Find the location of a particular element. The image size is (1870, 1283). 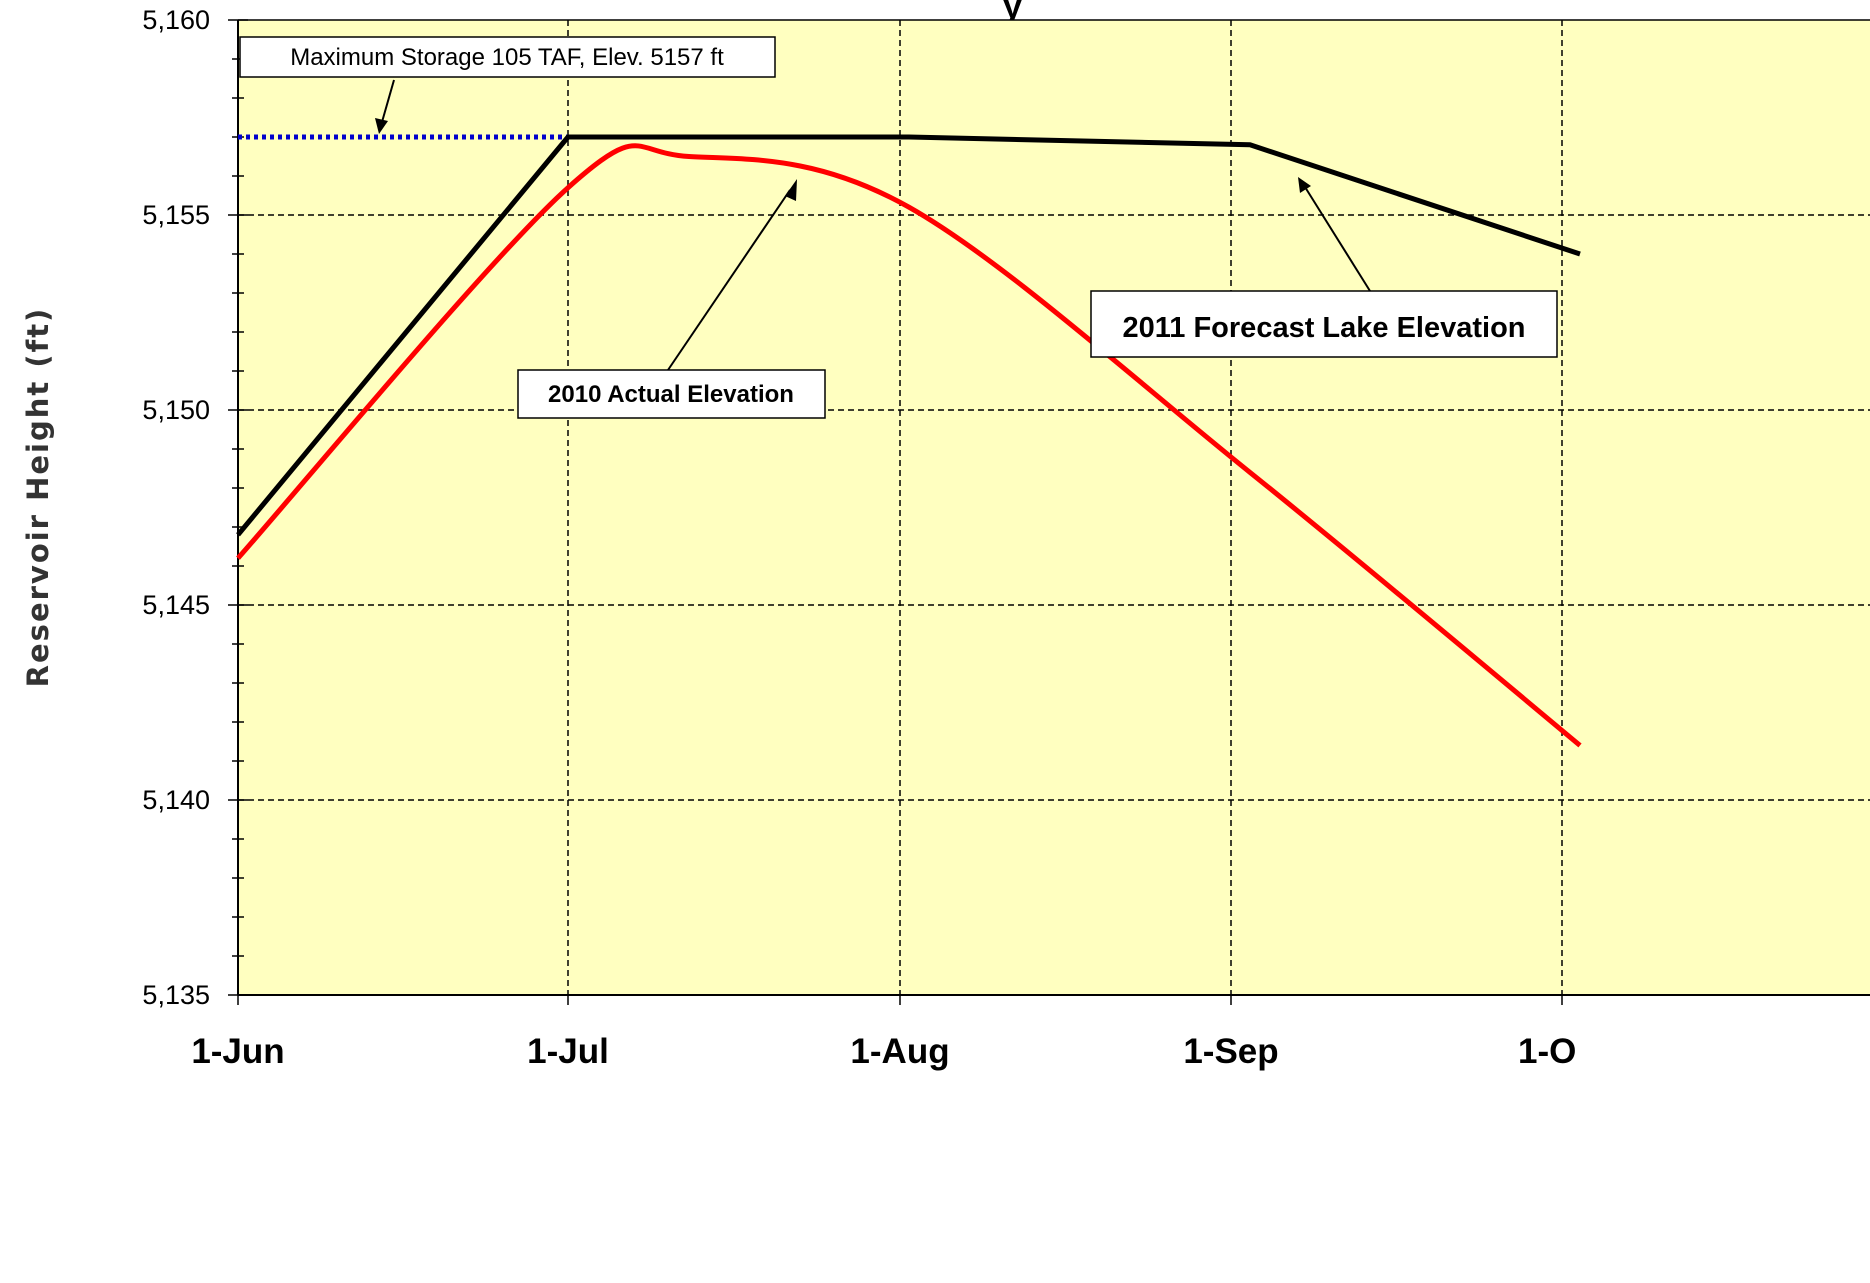

x-tick-label: 1-O is located at coordinates (1547, 1051).